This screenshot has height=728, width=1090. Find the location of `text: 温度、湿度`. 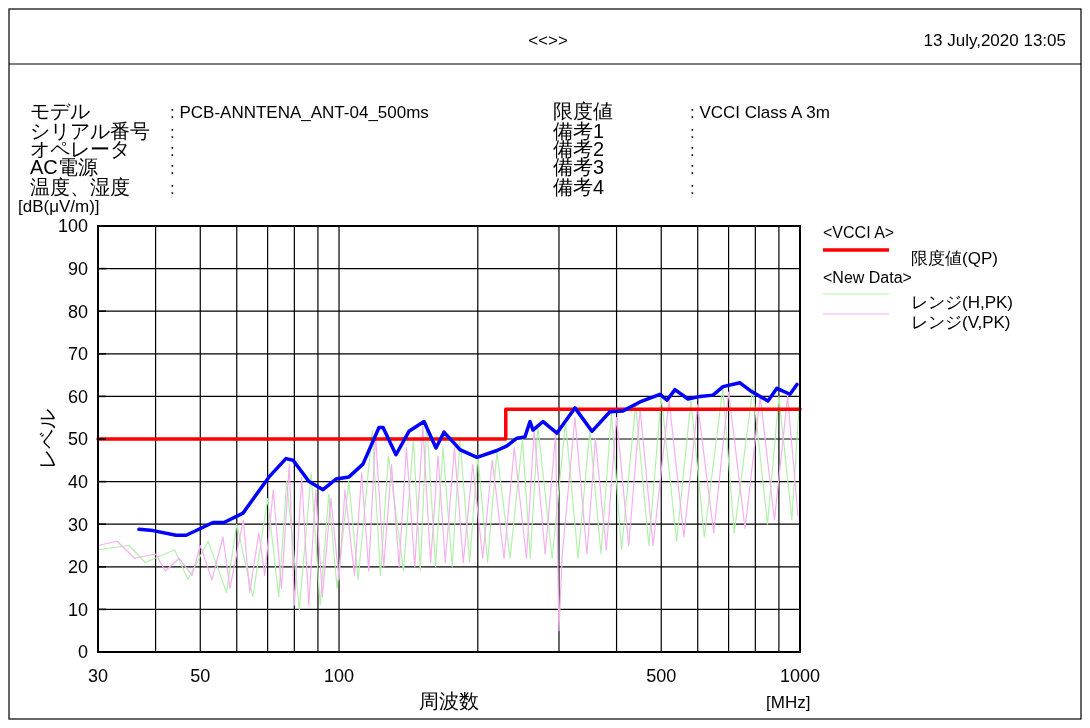

text: 温度、湿度 is located at coordinates (80, 187).